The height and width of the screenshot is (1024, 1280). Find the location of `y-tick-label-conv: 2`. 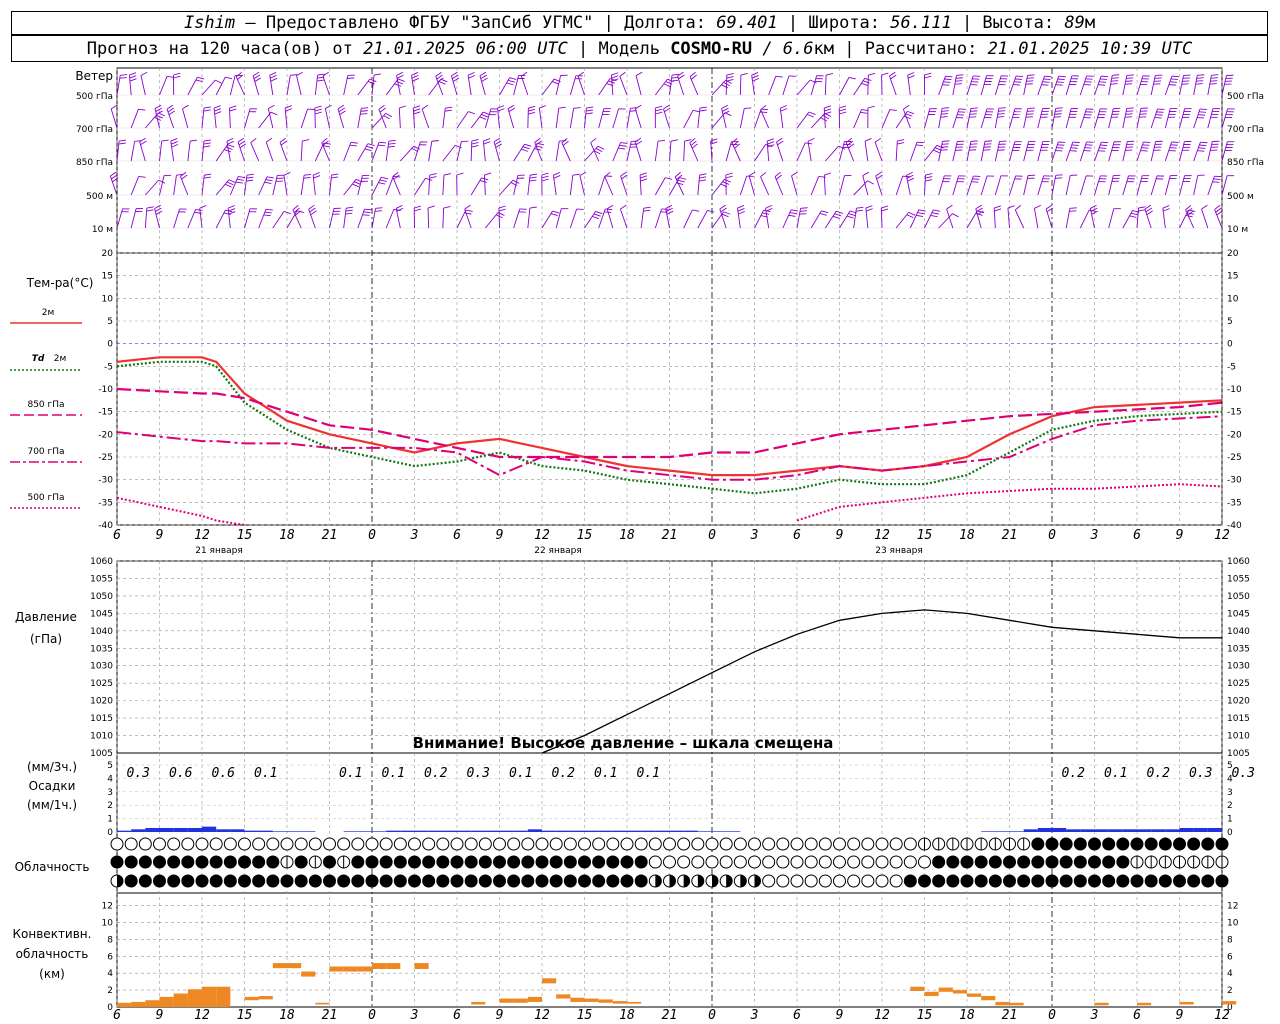

y-tick-label-conv: 2 is located at coordinates (110, 991).